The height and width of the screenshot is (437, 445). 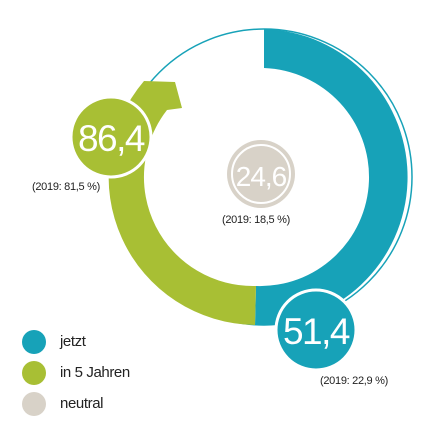 I want to click on previous-jetzt: (2019: 22,9 %), so click(x=354, y=381).